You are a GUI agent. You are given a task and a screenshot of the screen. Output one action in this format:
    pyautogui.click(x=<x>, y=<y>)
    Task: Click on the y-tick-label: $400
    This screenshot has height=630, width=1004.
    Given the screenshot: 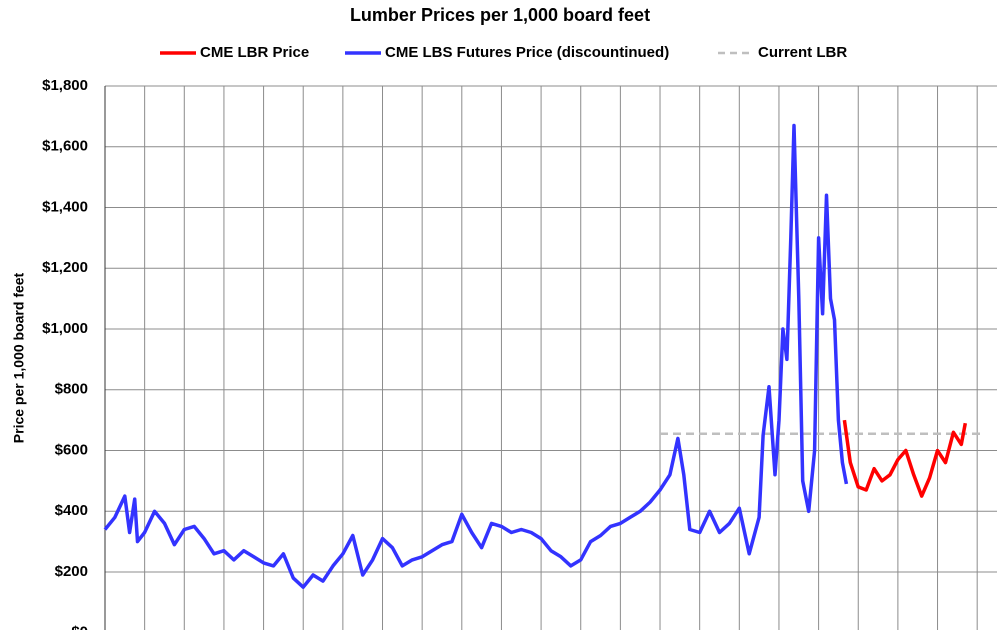 What is the action you would take?
    pyautogui.click(x=71, y=510)
    